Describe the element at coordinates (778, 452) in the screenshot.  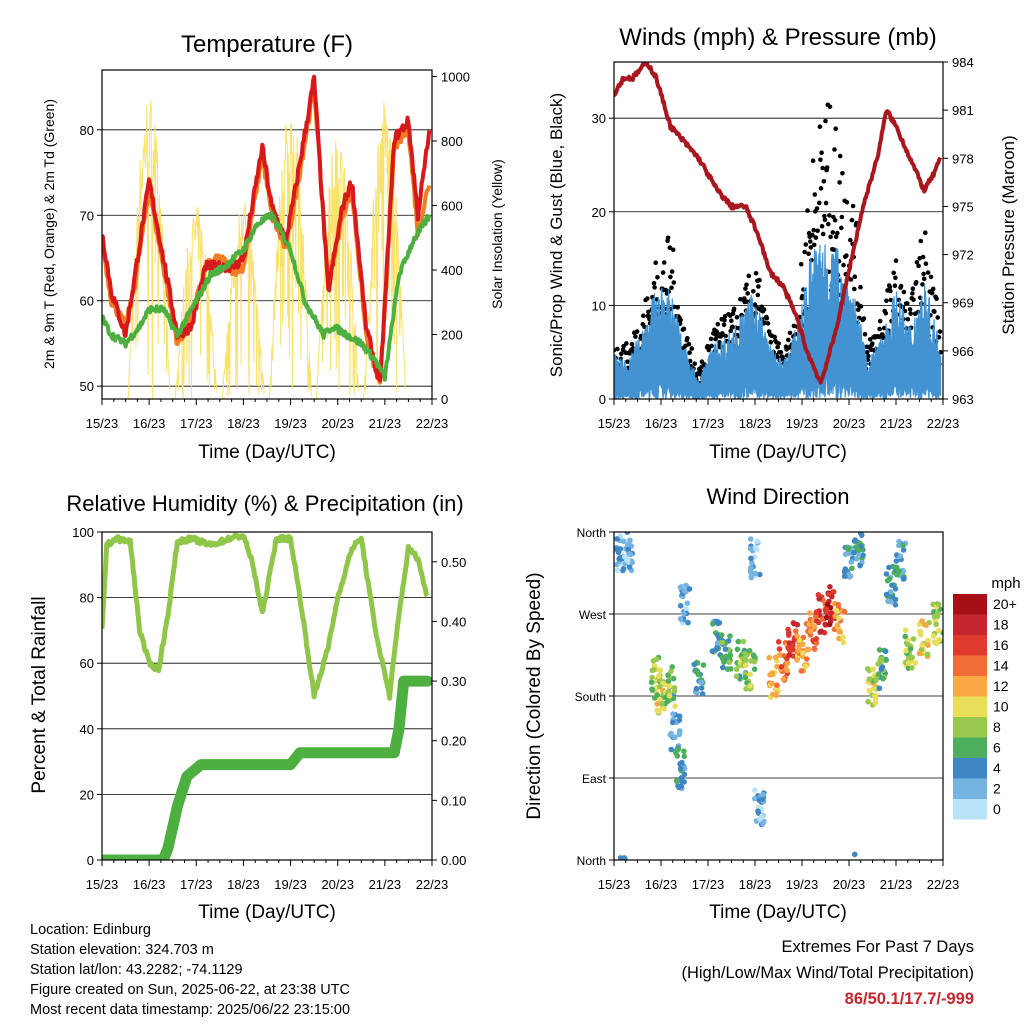
I see `wind-x-axis-label: Time (Day/UTC)` at that location.